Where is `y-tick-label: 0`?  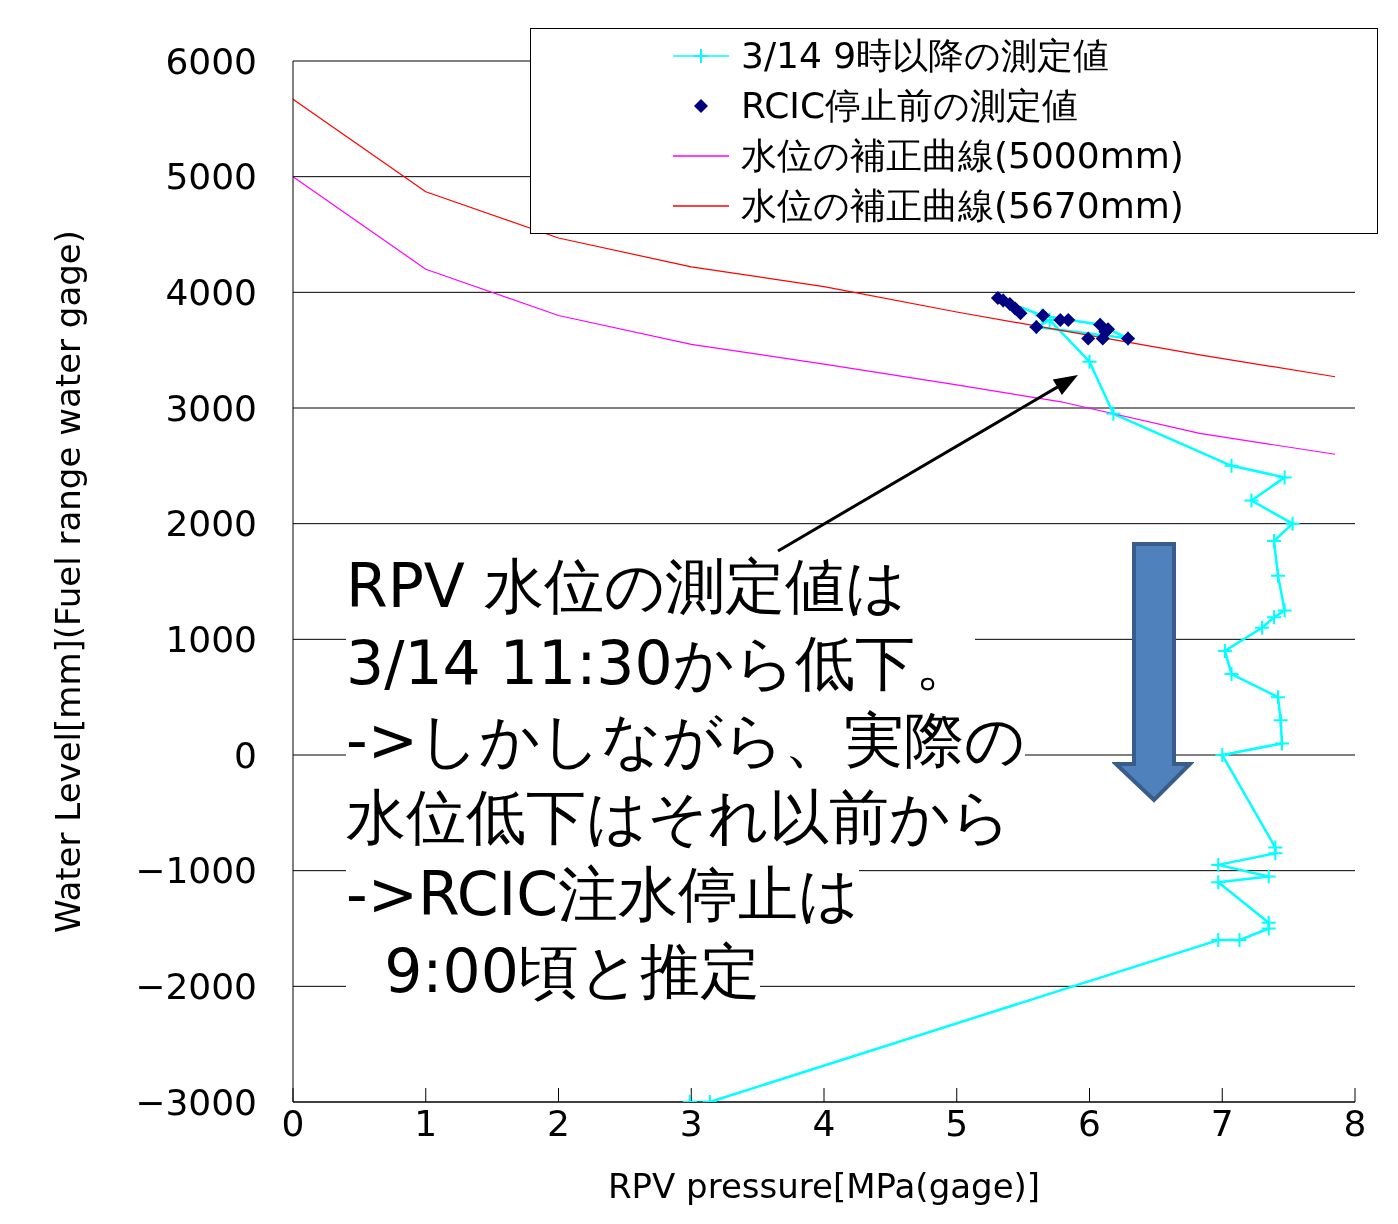
y-tick-label: 0 is located at coordinates (245, 755).